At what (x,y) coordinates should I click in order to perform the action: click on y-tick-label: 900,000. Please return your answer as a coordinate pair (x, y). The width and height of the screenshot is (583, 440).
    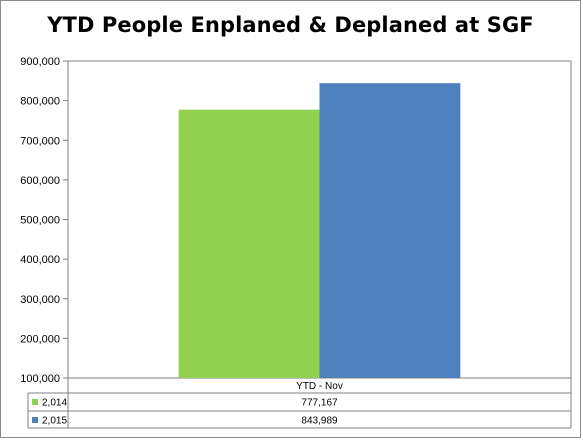
    Looking at the image, I should click on (40, 62).